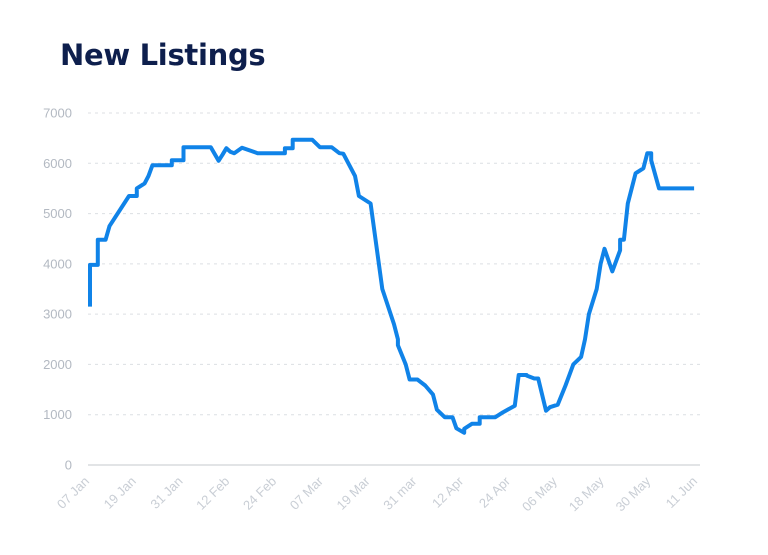  I want to click on y-tick-label: 4000, so click(57, 263).